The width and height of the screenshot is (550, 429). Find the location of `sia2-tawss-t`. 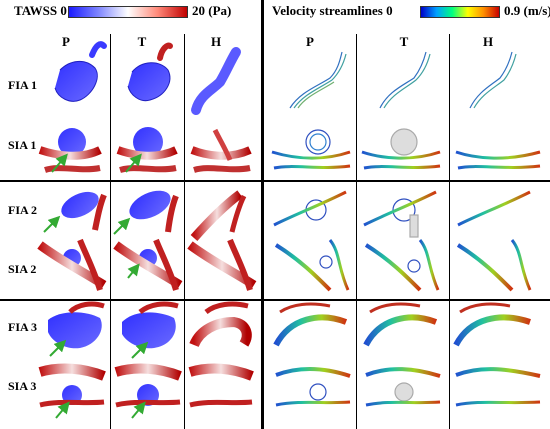

sia2-tawss-t is located at coordinates (148, 264).